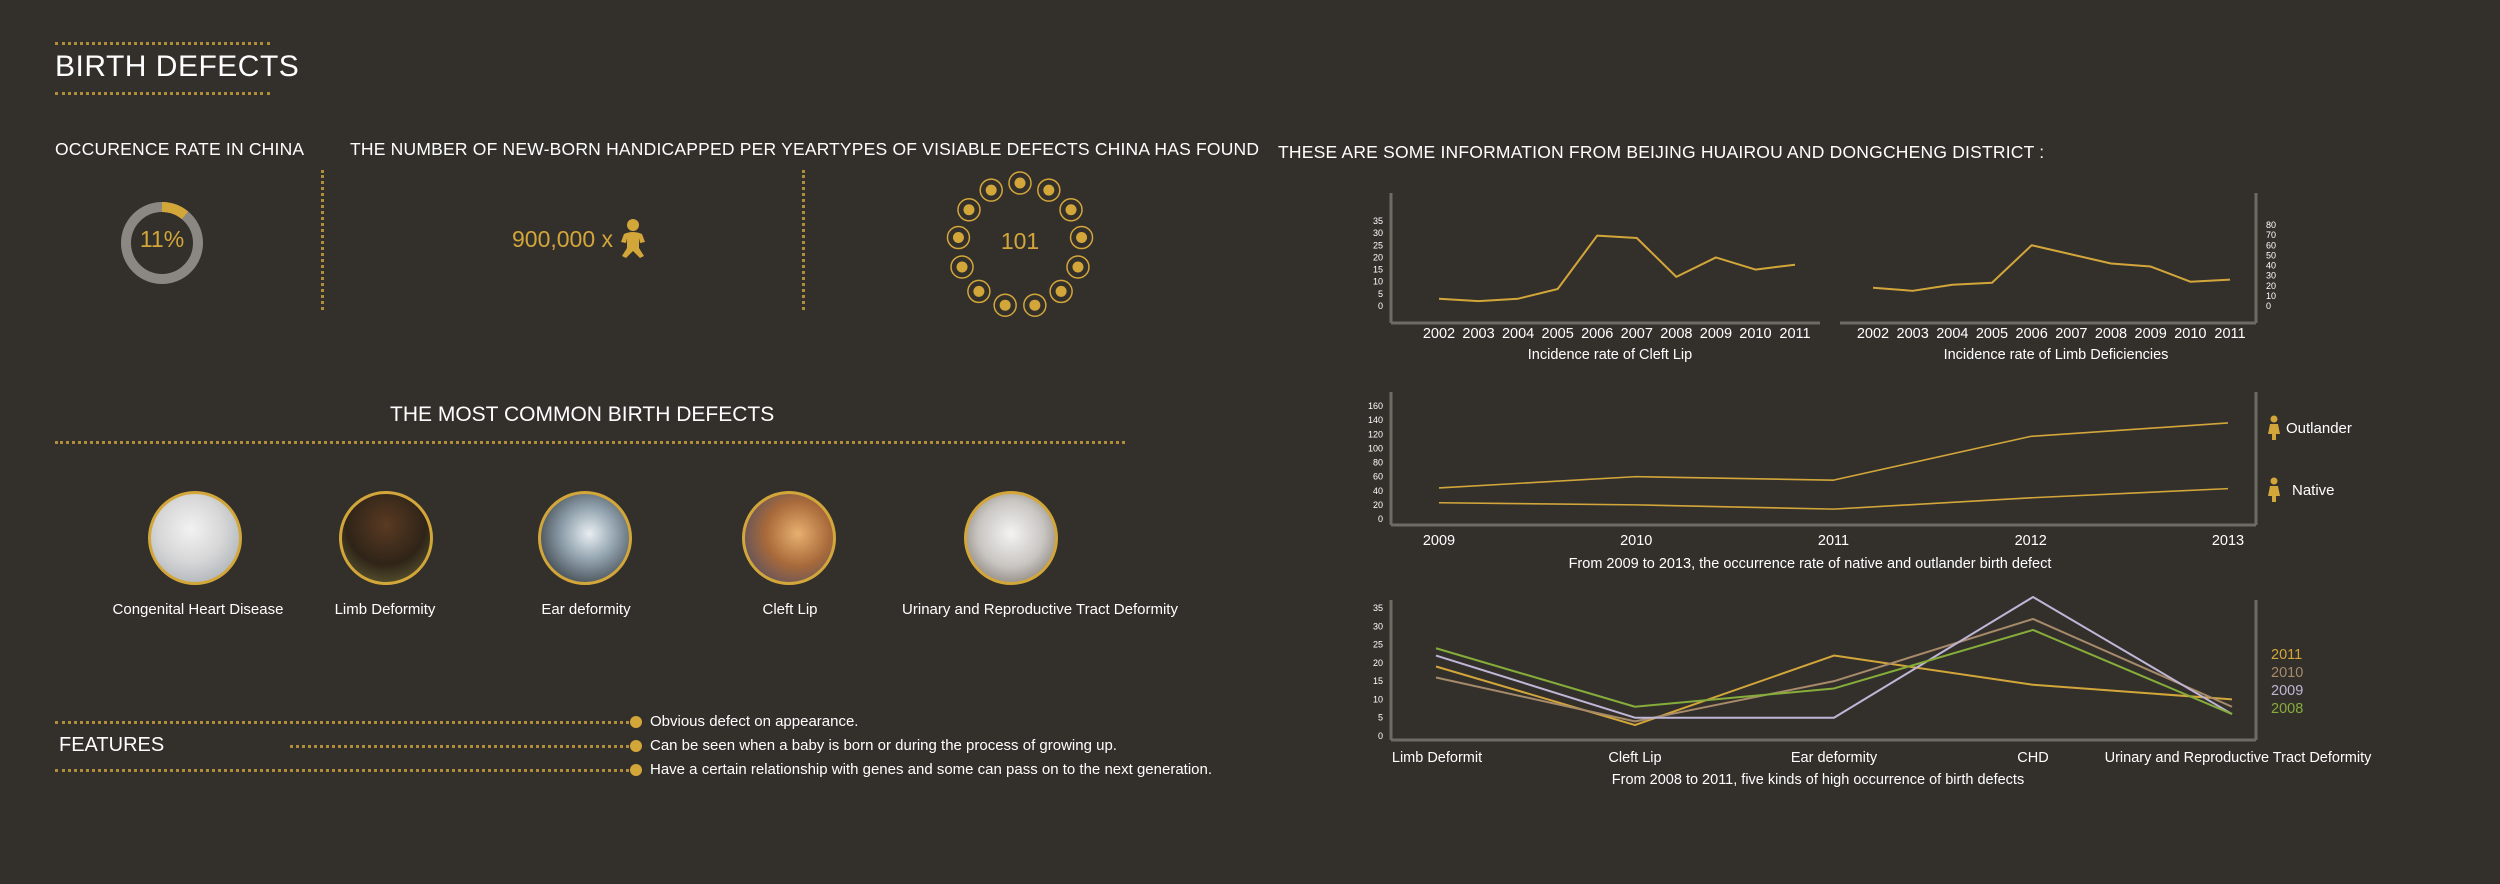 This screenshot has height=884, width=2500. I want to click on kinds-series-2011, so click(1834, 690).